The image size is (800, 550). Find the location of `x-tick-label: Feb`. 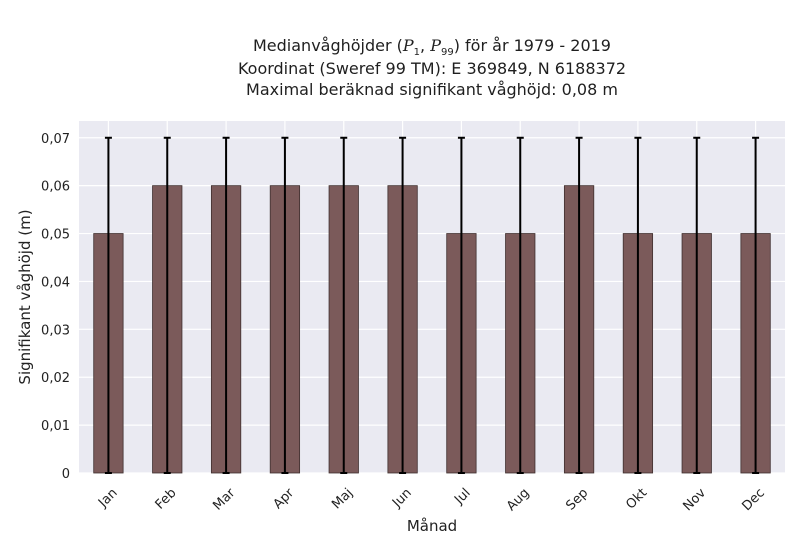

x-tick-label: Feb is located at coordinates (166, 499).